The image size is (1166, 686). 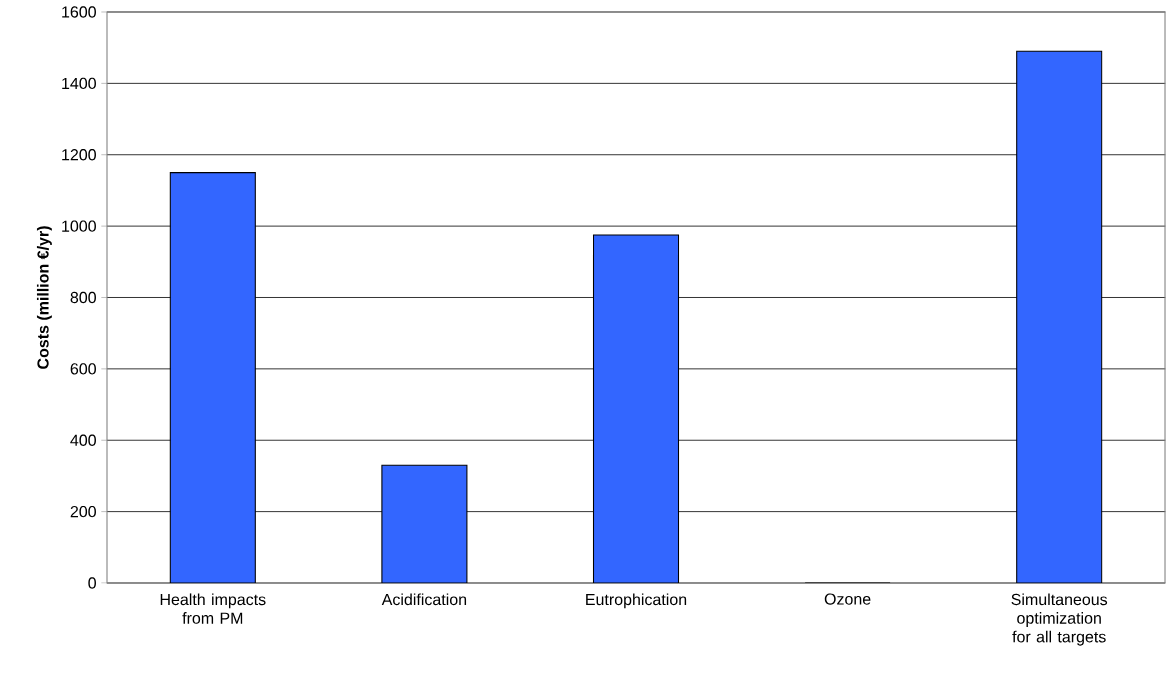 I want to click on y-tick-label: 1000, so click(x=79, y=226).